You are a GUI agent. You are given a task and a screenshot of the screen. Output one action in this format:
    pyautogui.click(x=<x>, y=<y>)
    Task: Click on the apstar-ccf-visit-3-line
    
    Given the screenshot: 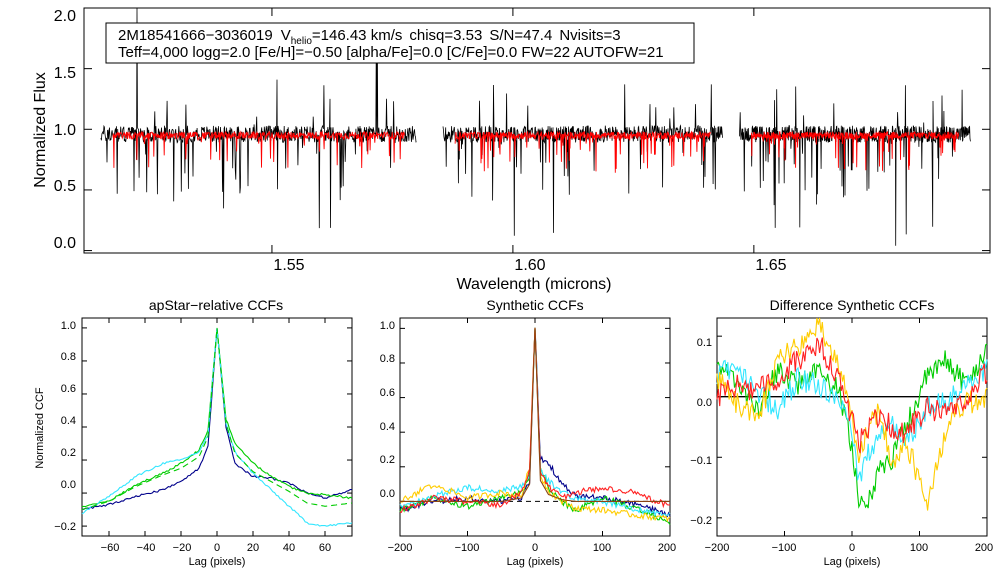 What is the action you would take?
    pyautogui.click(x=217, y=427)
    